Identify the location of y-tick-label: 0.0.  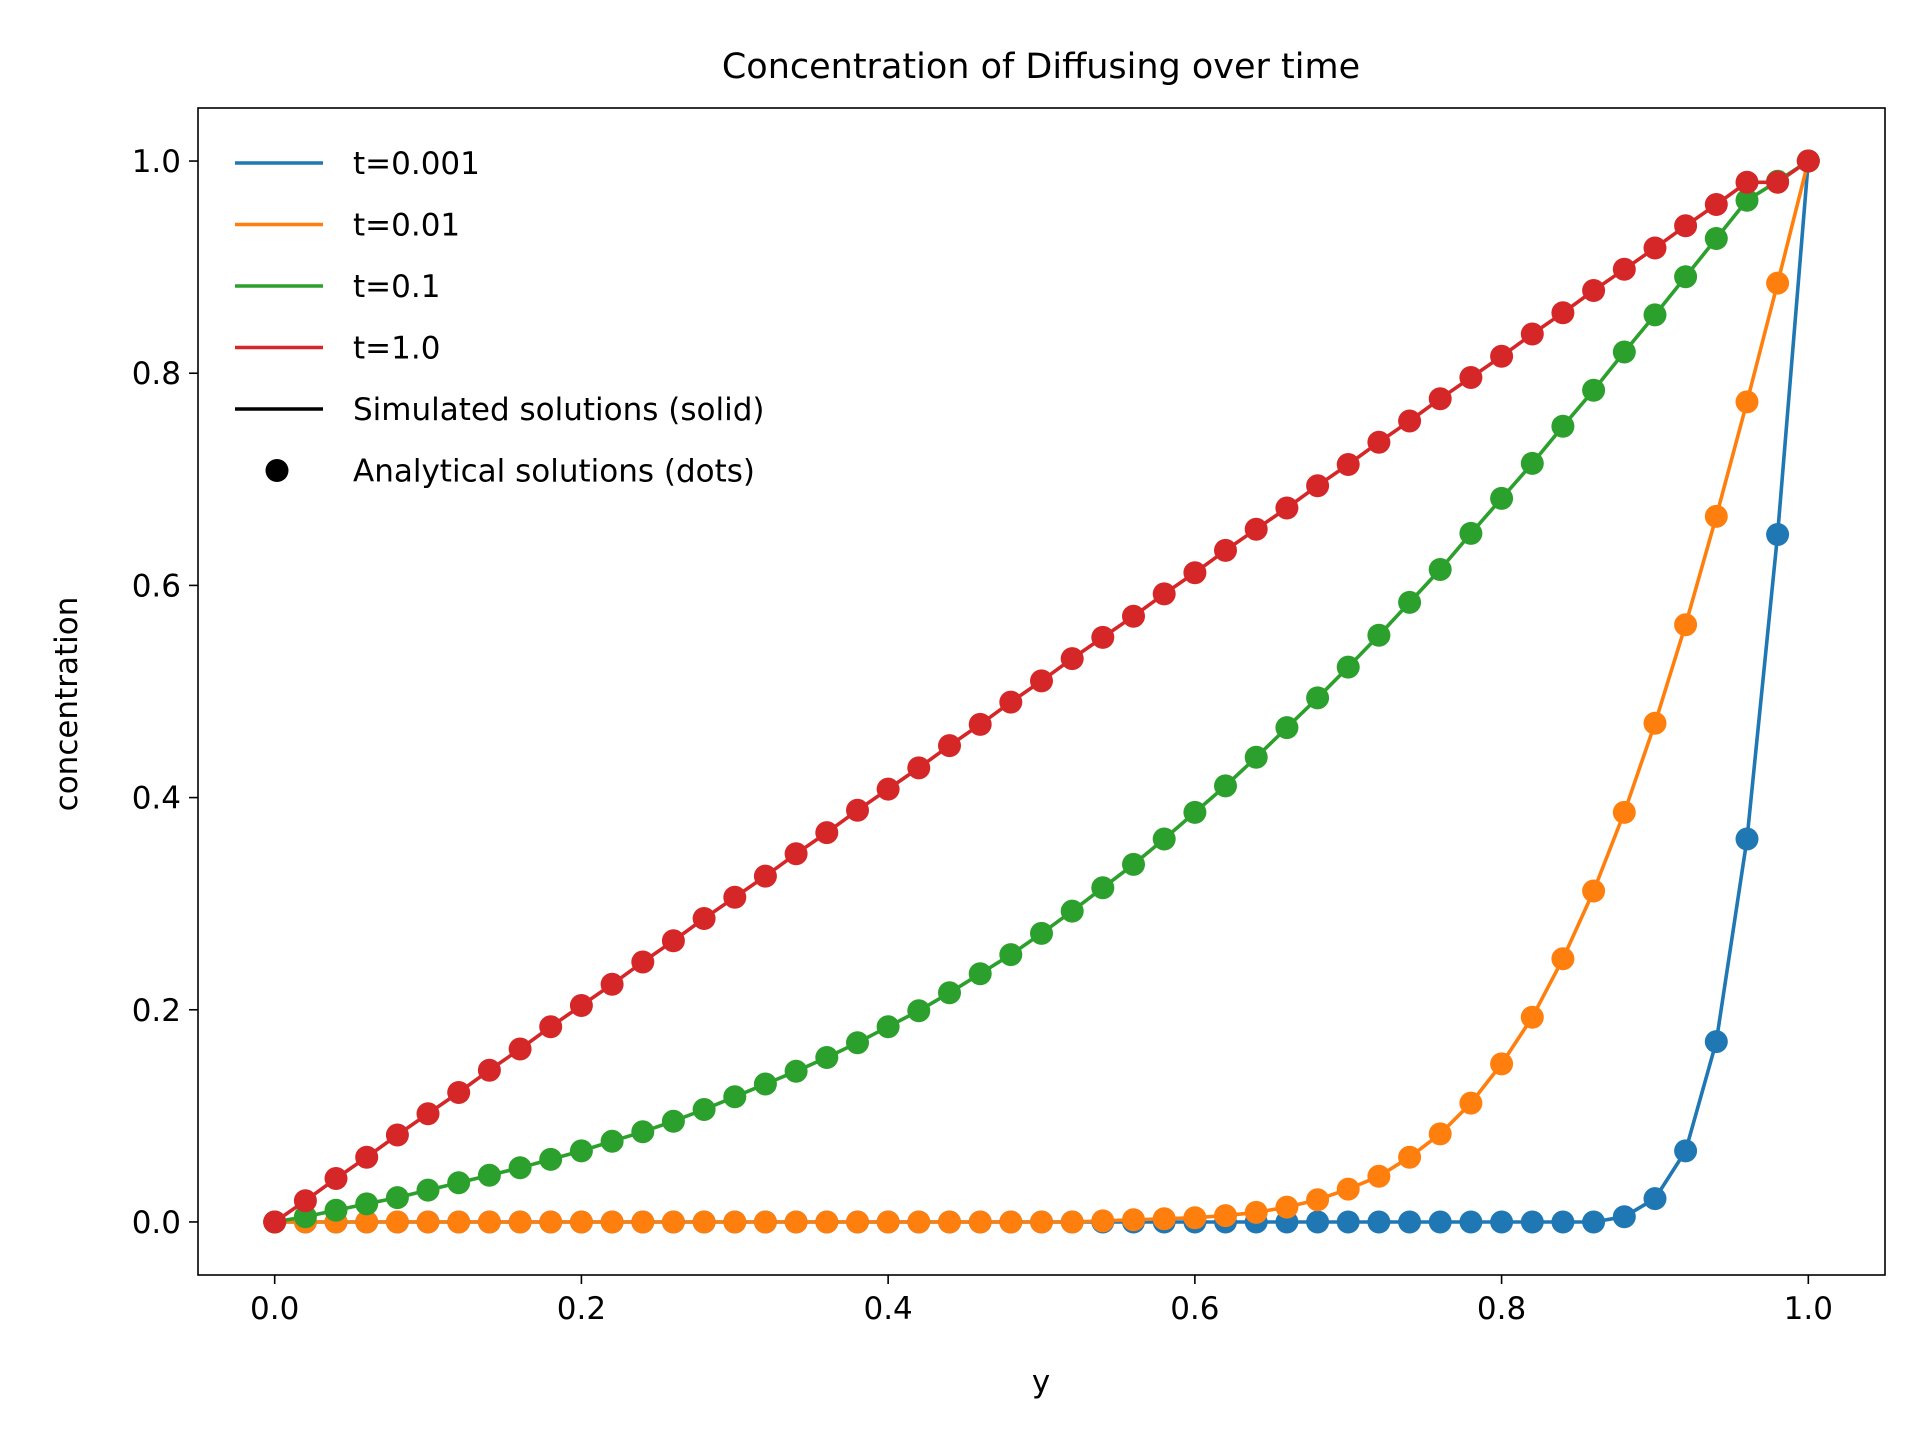
(156, 1223).